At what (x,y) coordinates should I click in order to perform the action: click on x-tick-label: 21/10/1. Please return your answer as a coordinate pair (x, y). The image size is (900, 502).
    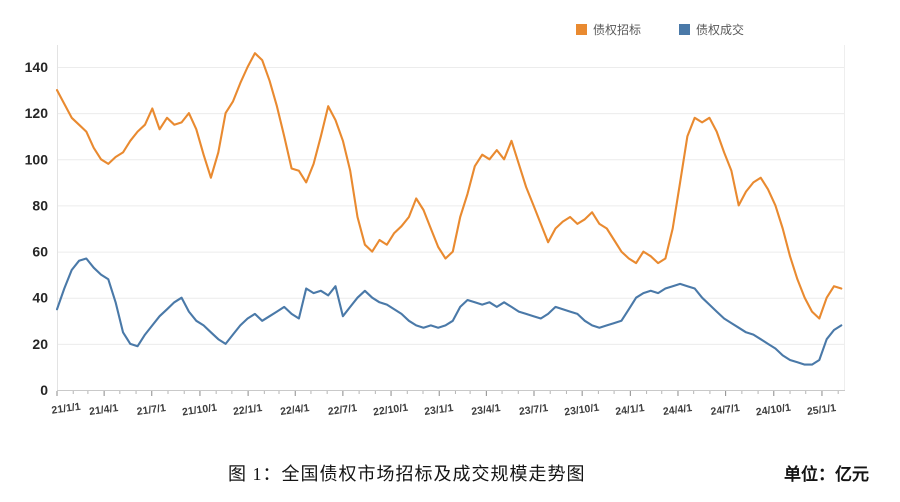
    Looking at the image, I should click on (199, 410).